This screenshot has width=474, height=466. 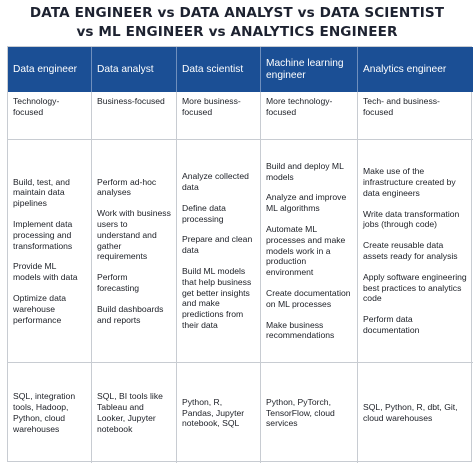 I want to click on page-title-line-2: vs ML ENGINEER vs ANALYTICS ENGINEER, so click(x=237, y=32).